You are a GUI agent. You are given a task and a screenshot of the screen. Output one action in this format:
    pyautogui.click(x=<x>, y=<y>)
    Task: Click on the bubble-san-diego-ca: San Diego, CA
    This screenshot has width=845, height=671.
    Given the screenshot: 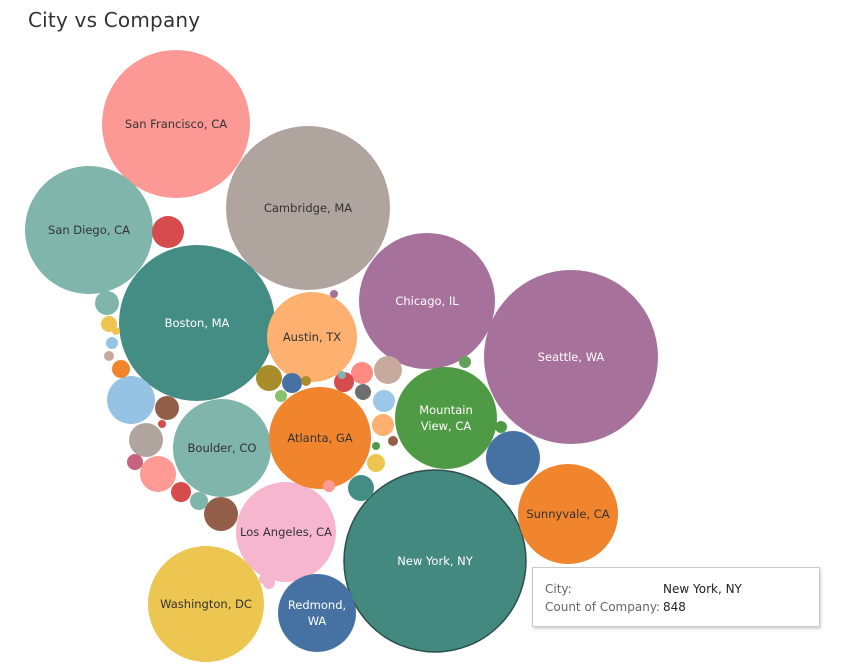 What is the action you would take?
    pyautogui.click(x=89, y=230)
    